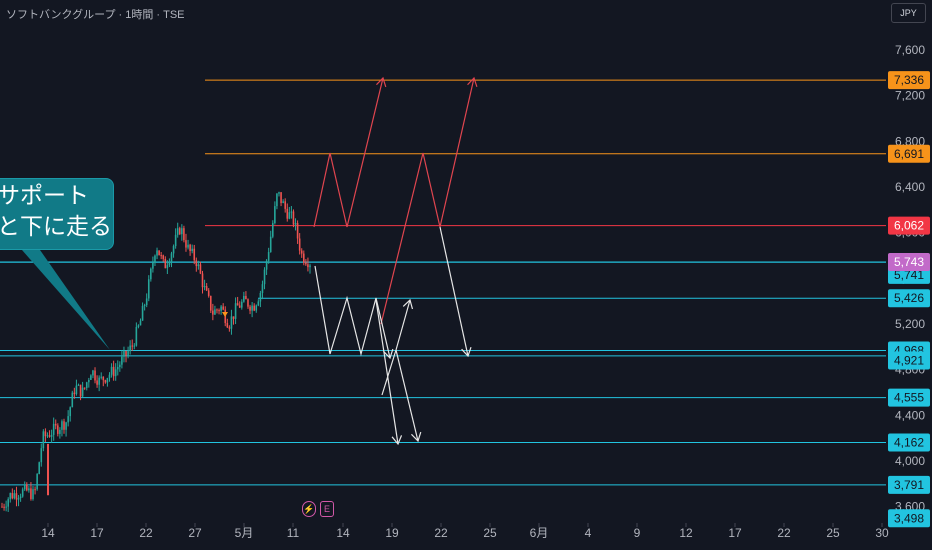 This screenshot has width=932, height=550. Describe the element at coordinates (909, 262) in the screenshot. I see `price-tag-label: 5,743` at that location.